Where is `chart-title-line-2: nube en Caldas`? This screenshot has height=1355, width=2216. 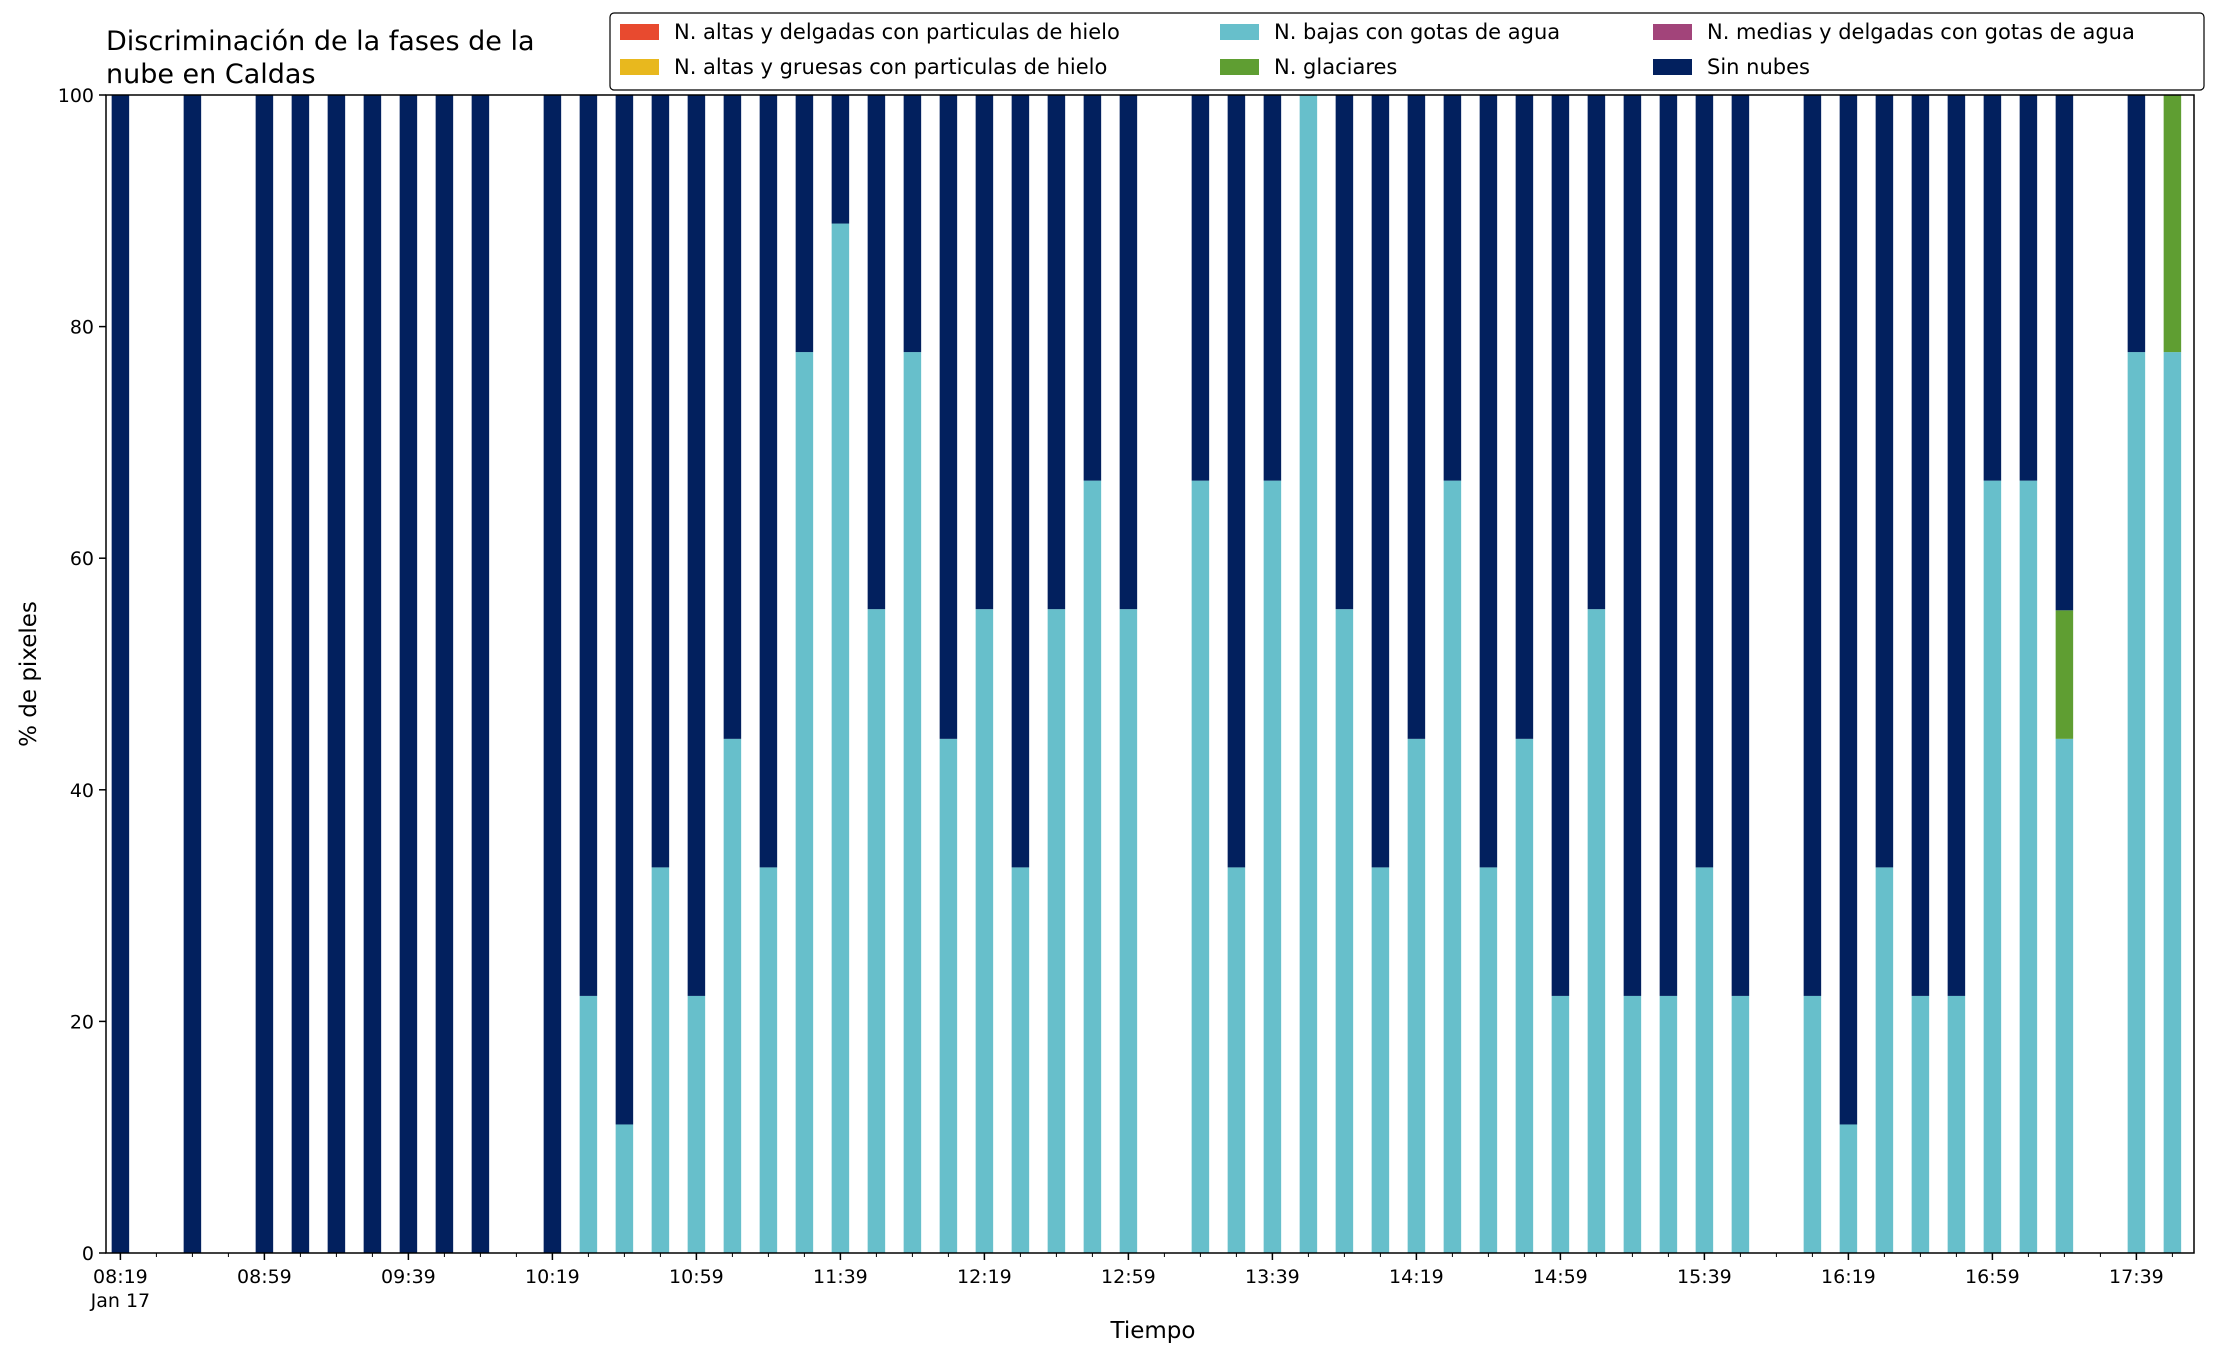 chart-title-line-2: nube en Caldas is located at coordinates (211, 74).